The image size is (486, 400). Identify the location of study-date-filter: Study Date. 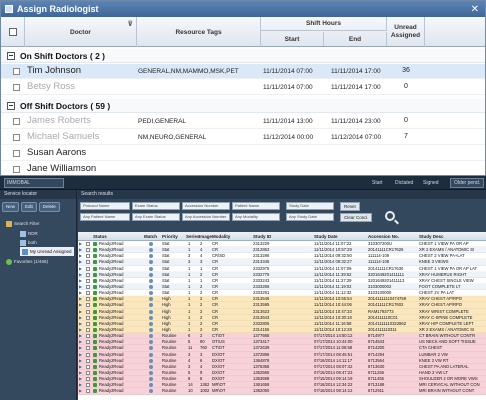
(310, 206).